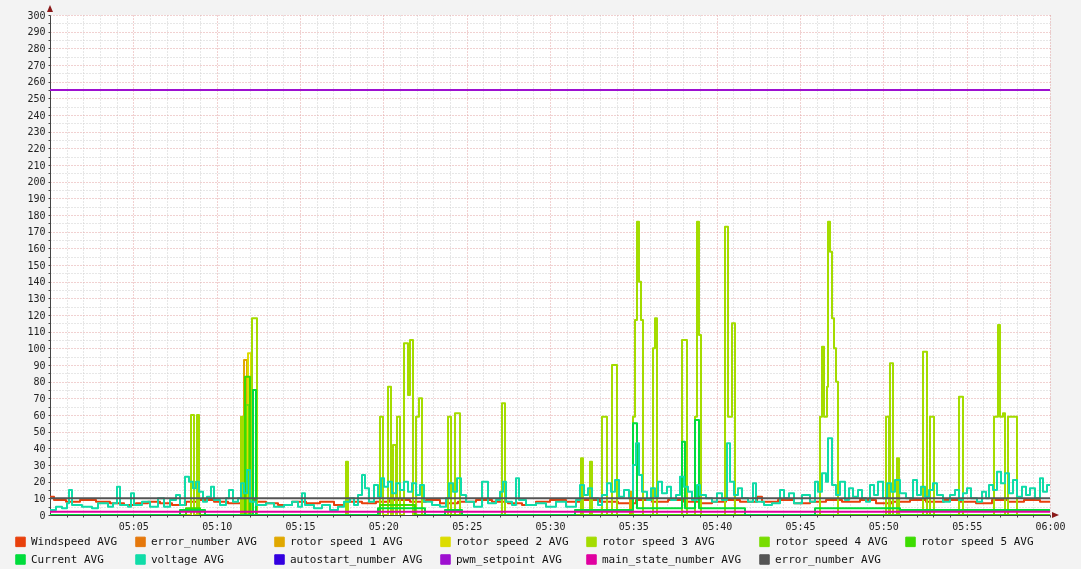 The height and width of the screenshot is (569, 1081). I want to click on y-tick-label: 300, so click(36, 15).